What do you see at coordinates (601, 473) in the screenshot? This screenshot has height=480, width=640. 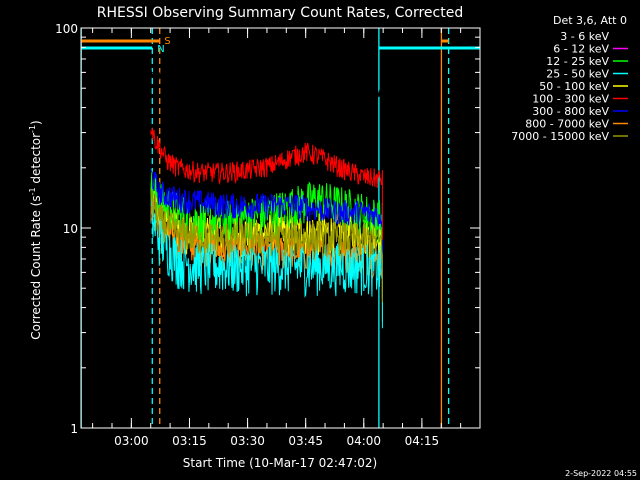 I see `timestamp: 2-Sep-2022 04:55` at bounding box center [601, 473].